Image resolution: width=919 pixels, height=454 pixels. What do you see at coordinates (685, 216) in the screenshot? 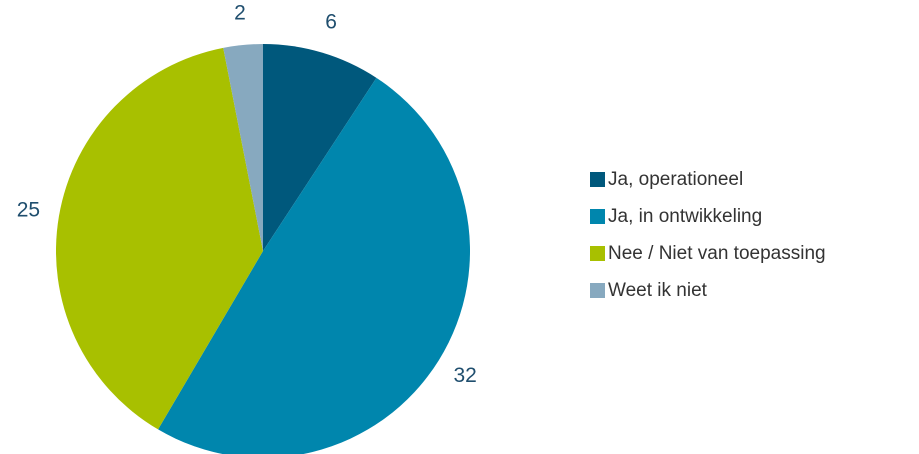
I see `legend-label: Ja, in ontwikkeling` at bounding box center [685, 216].